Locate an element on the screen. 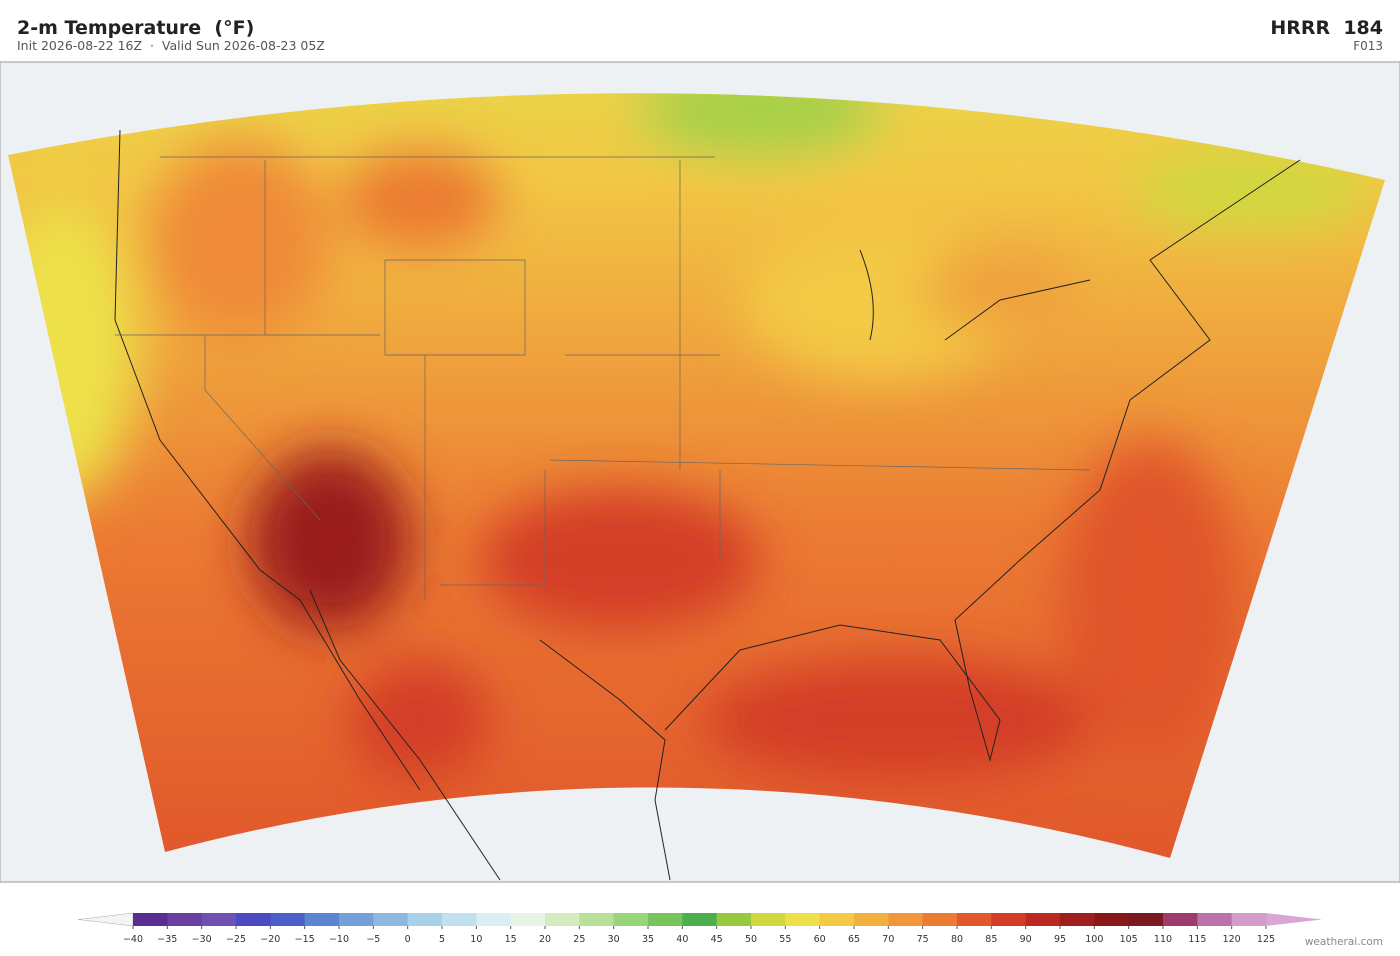 The image size is (1400, 956). colorbar-tick-label: −5 is located at coordinates (373, 939).